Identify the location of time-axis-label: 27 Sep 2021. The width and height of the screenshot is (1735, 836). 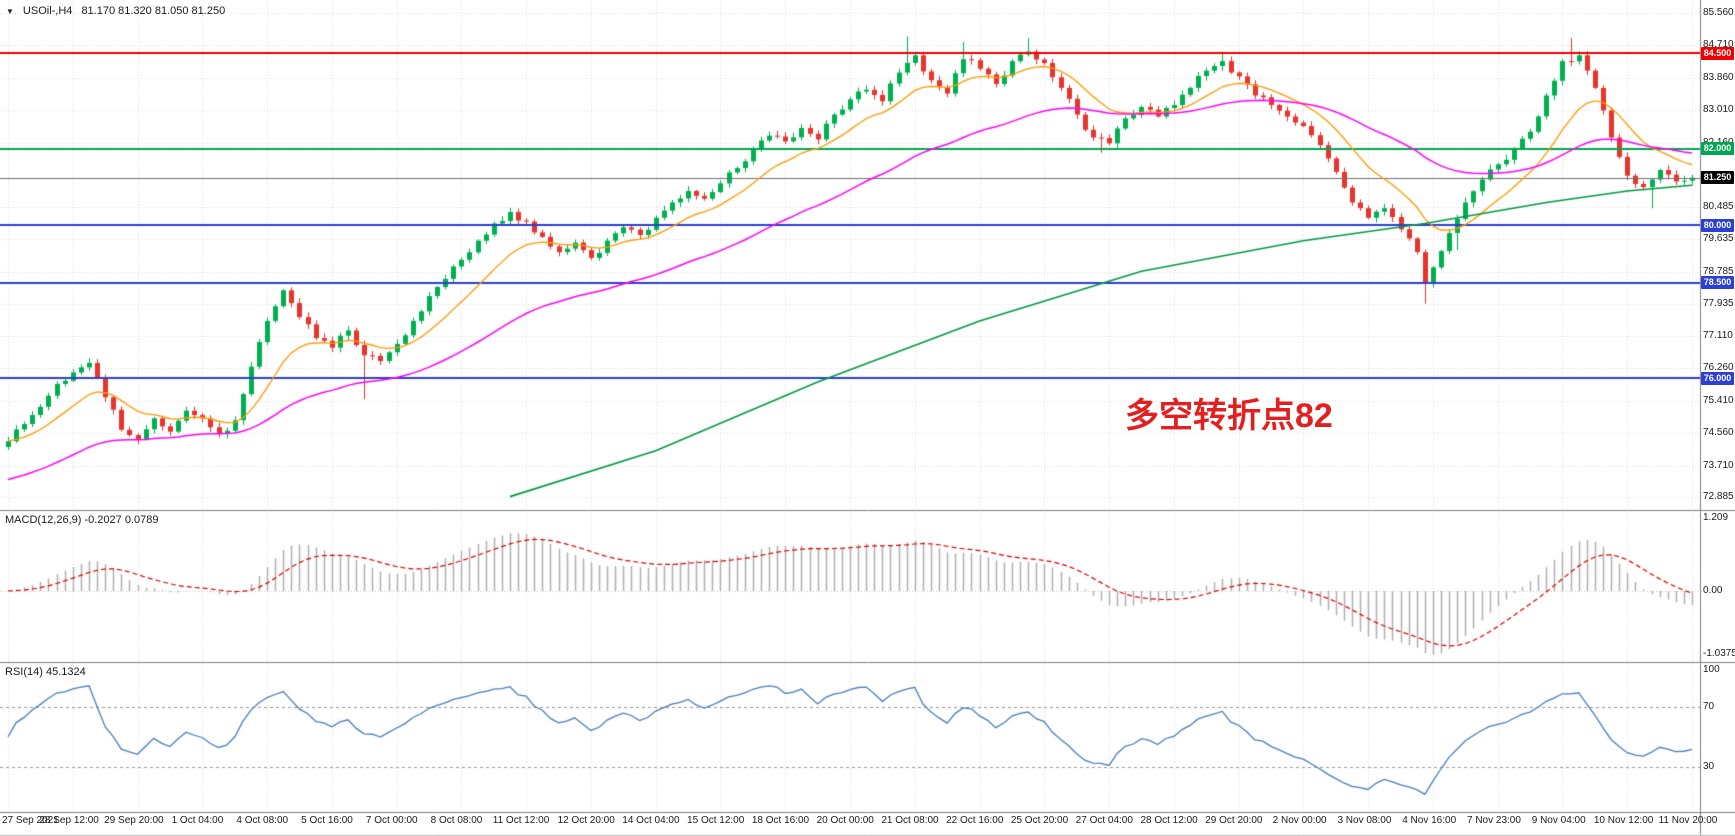
(30, 820).